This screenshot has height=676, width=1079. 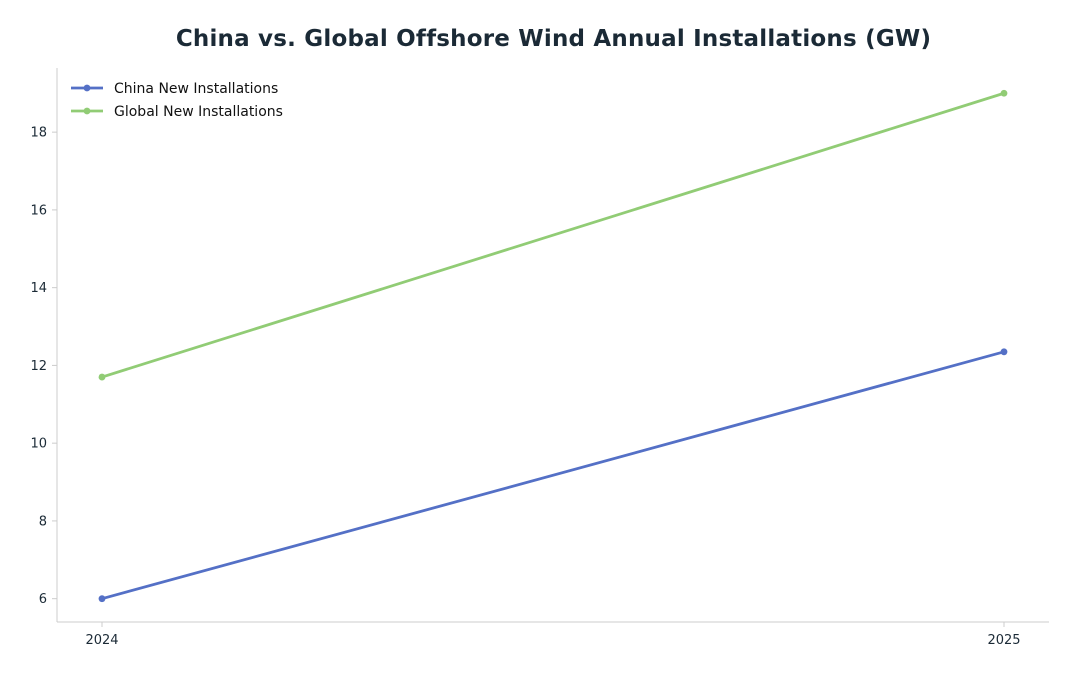 What do you see at coordinates (38, 210) in the screenshot?
I see `y-tick-label: 16` at bounding box center [38, 210].